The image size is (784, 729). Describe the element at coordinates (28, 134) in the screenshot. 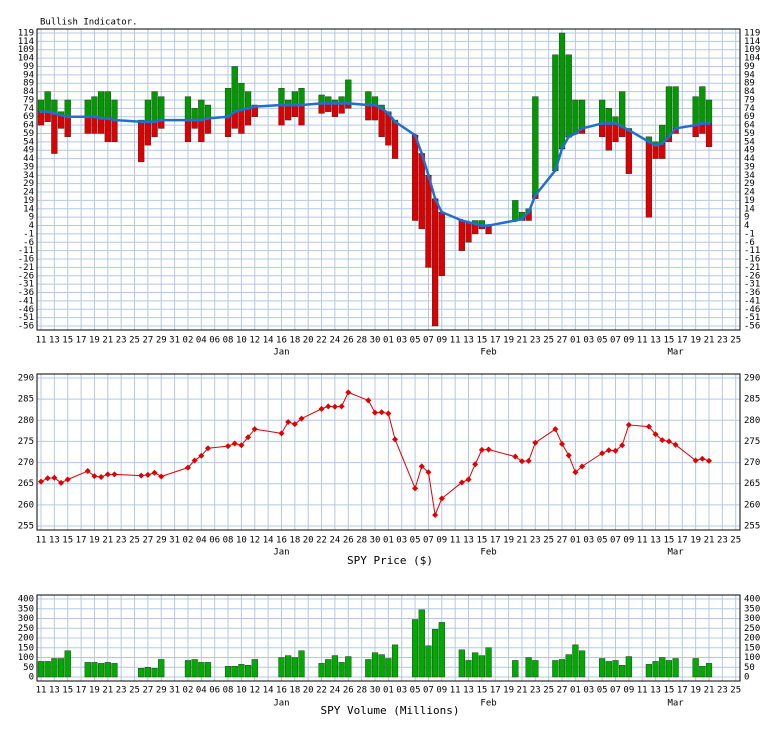

I see `y-tick-label: 59` at that location.